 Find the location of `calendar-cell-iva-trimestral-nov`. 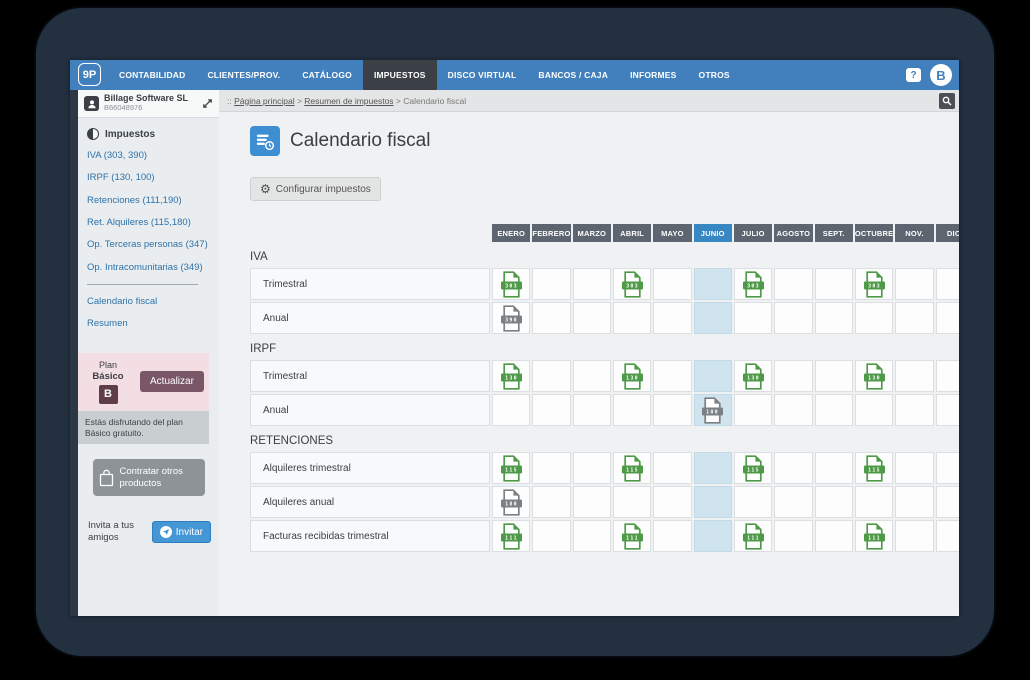

calendar-cell-iva-trimestral-nov is located at coordinates (914, 284).